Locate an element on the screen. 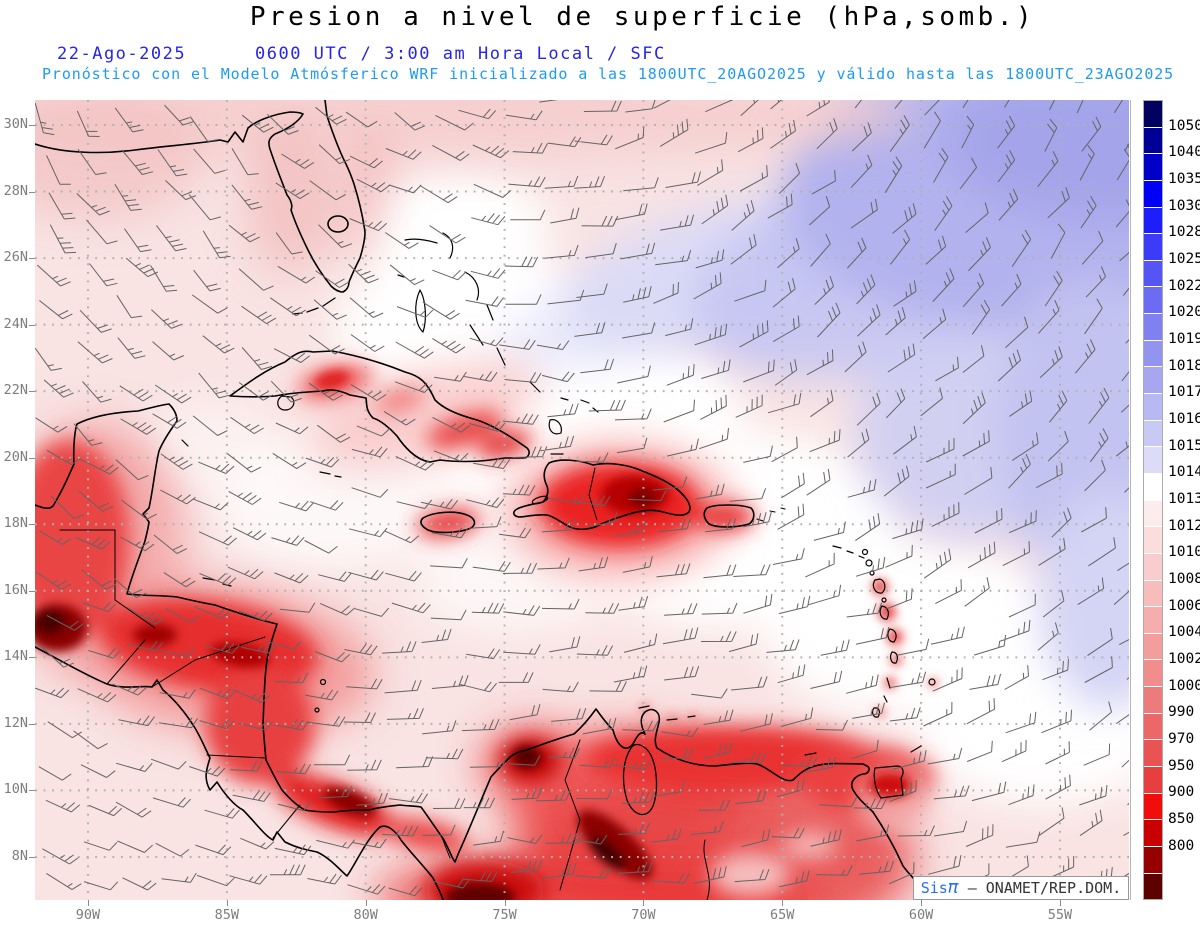 Image resolution: width=1200 pixels, height=927 pixels. colorbar-label-1030: 1030 is located at coordinates (1184, 205).